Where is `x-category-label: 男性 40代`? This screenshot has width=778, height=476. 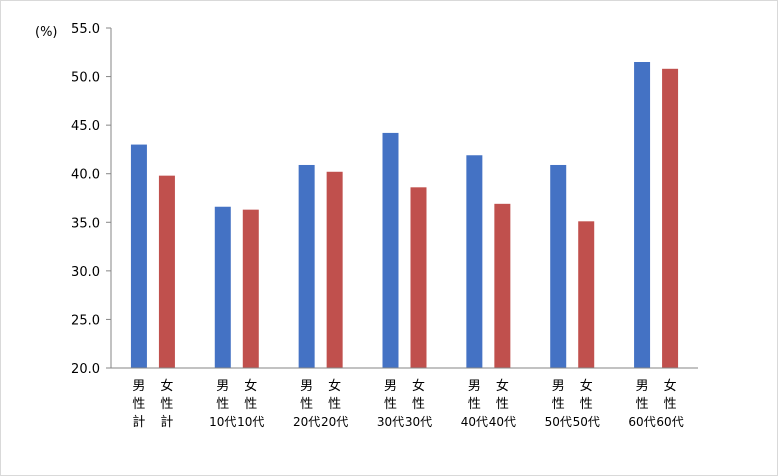 x-category-label: 男性 40代 is located at coordinates (474, 404).